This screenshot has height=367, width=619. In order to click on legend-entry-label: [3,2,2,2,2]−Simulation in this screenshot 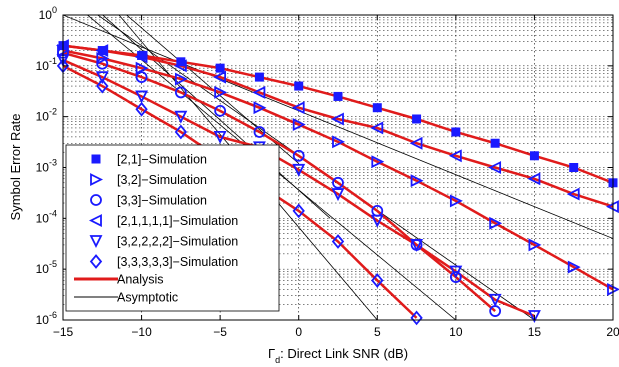, I will do `click(177, 242)`.